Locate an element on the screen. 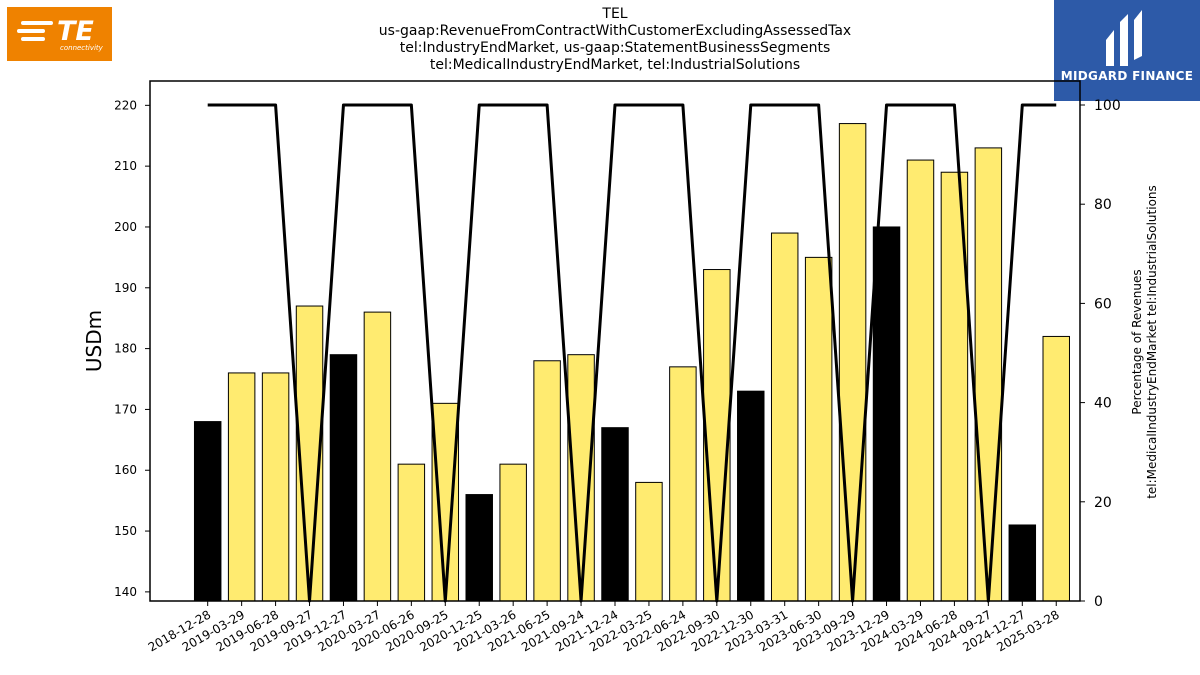 This screenshot has width=1200, height=675. y-axis-label: USDm is located at coordinates (94, 341).